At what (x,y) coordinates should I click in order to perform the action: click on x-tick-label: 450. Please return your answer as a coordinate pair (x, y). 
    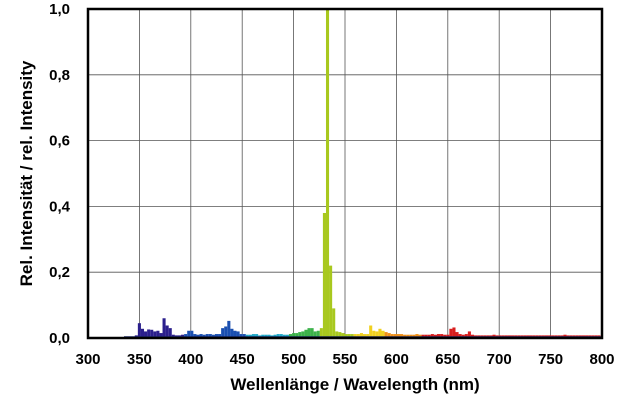
    Looking at the image, I should click on (242, 359).